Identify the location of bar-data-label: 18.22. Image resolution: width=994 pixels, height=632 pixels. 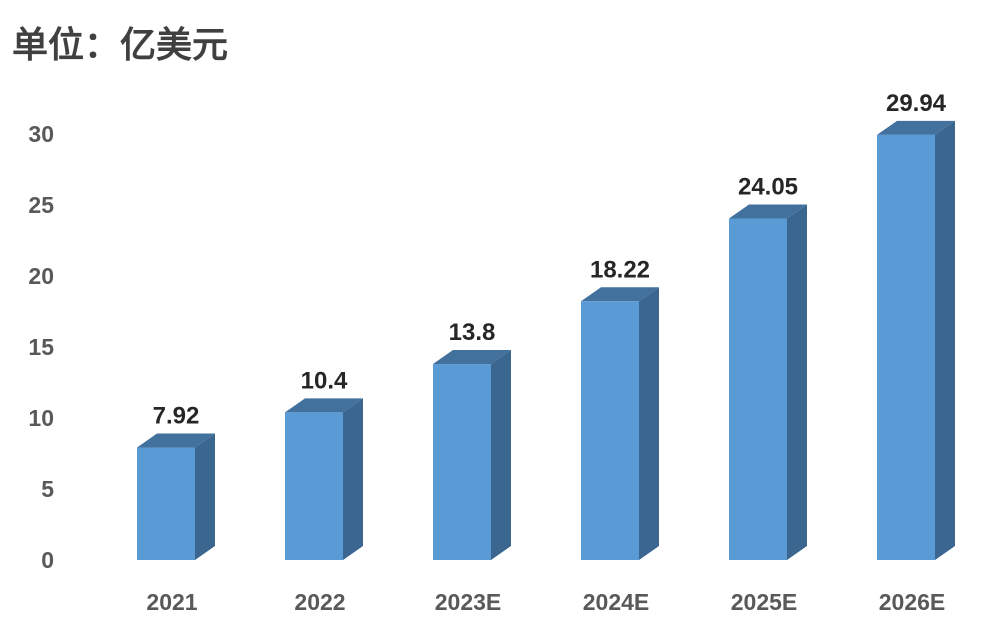
(620, 269).